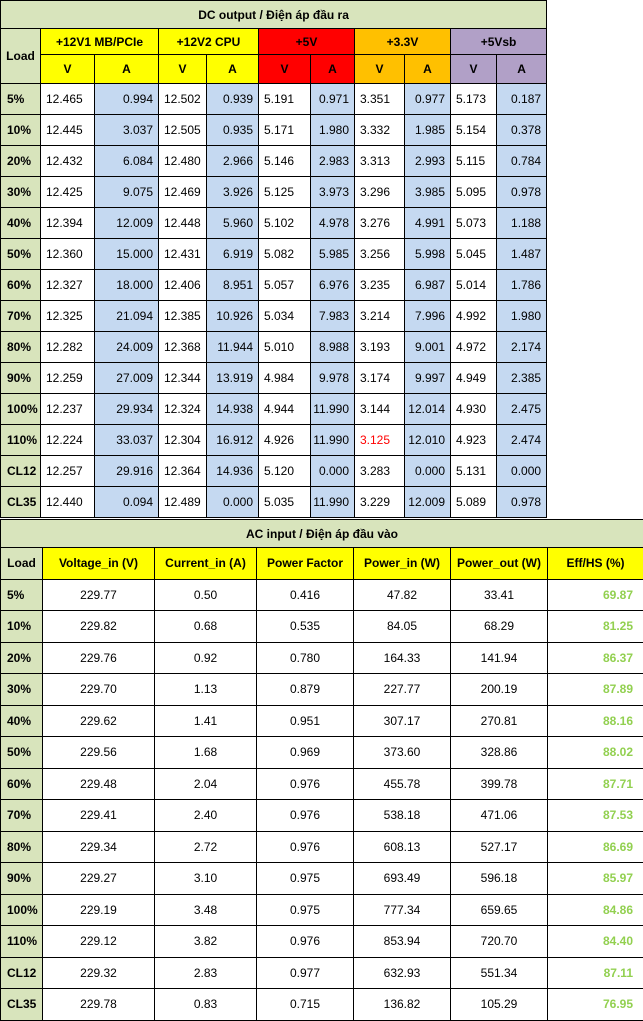  What do you see at coordinates (595, 973) in the screenshot?
I see `efficiency-cell: 87.11` at bounding box center [595, 973].